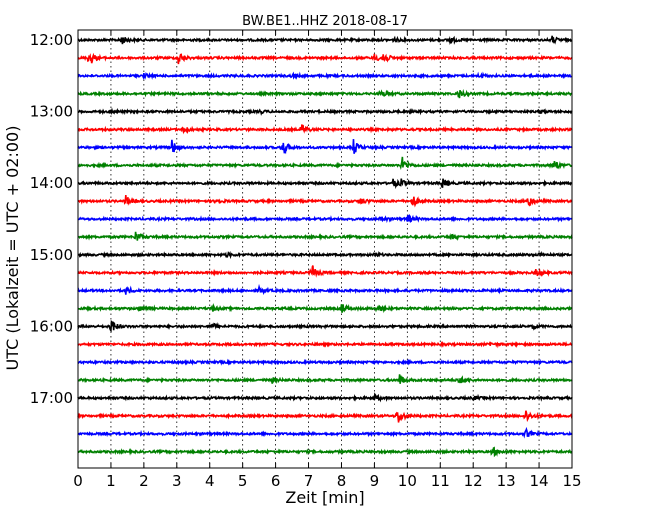  What do you see at coordinates (51, 255) in the screenshot?
I see `y-tick-label: 15:00` at bounding box center [51, 255].